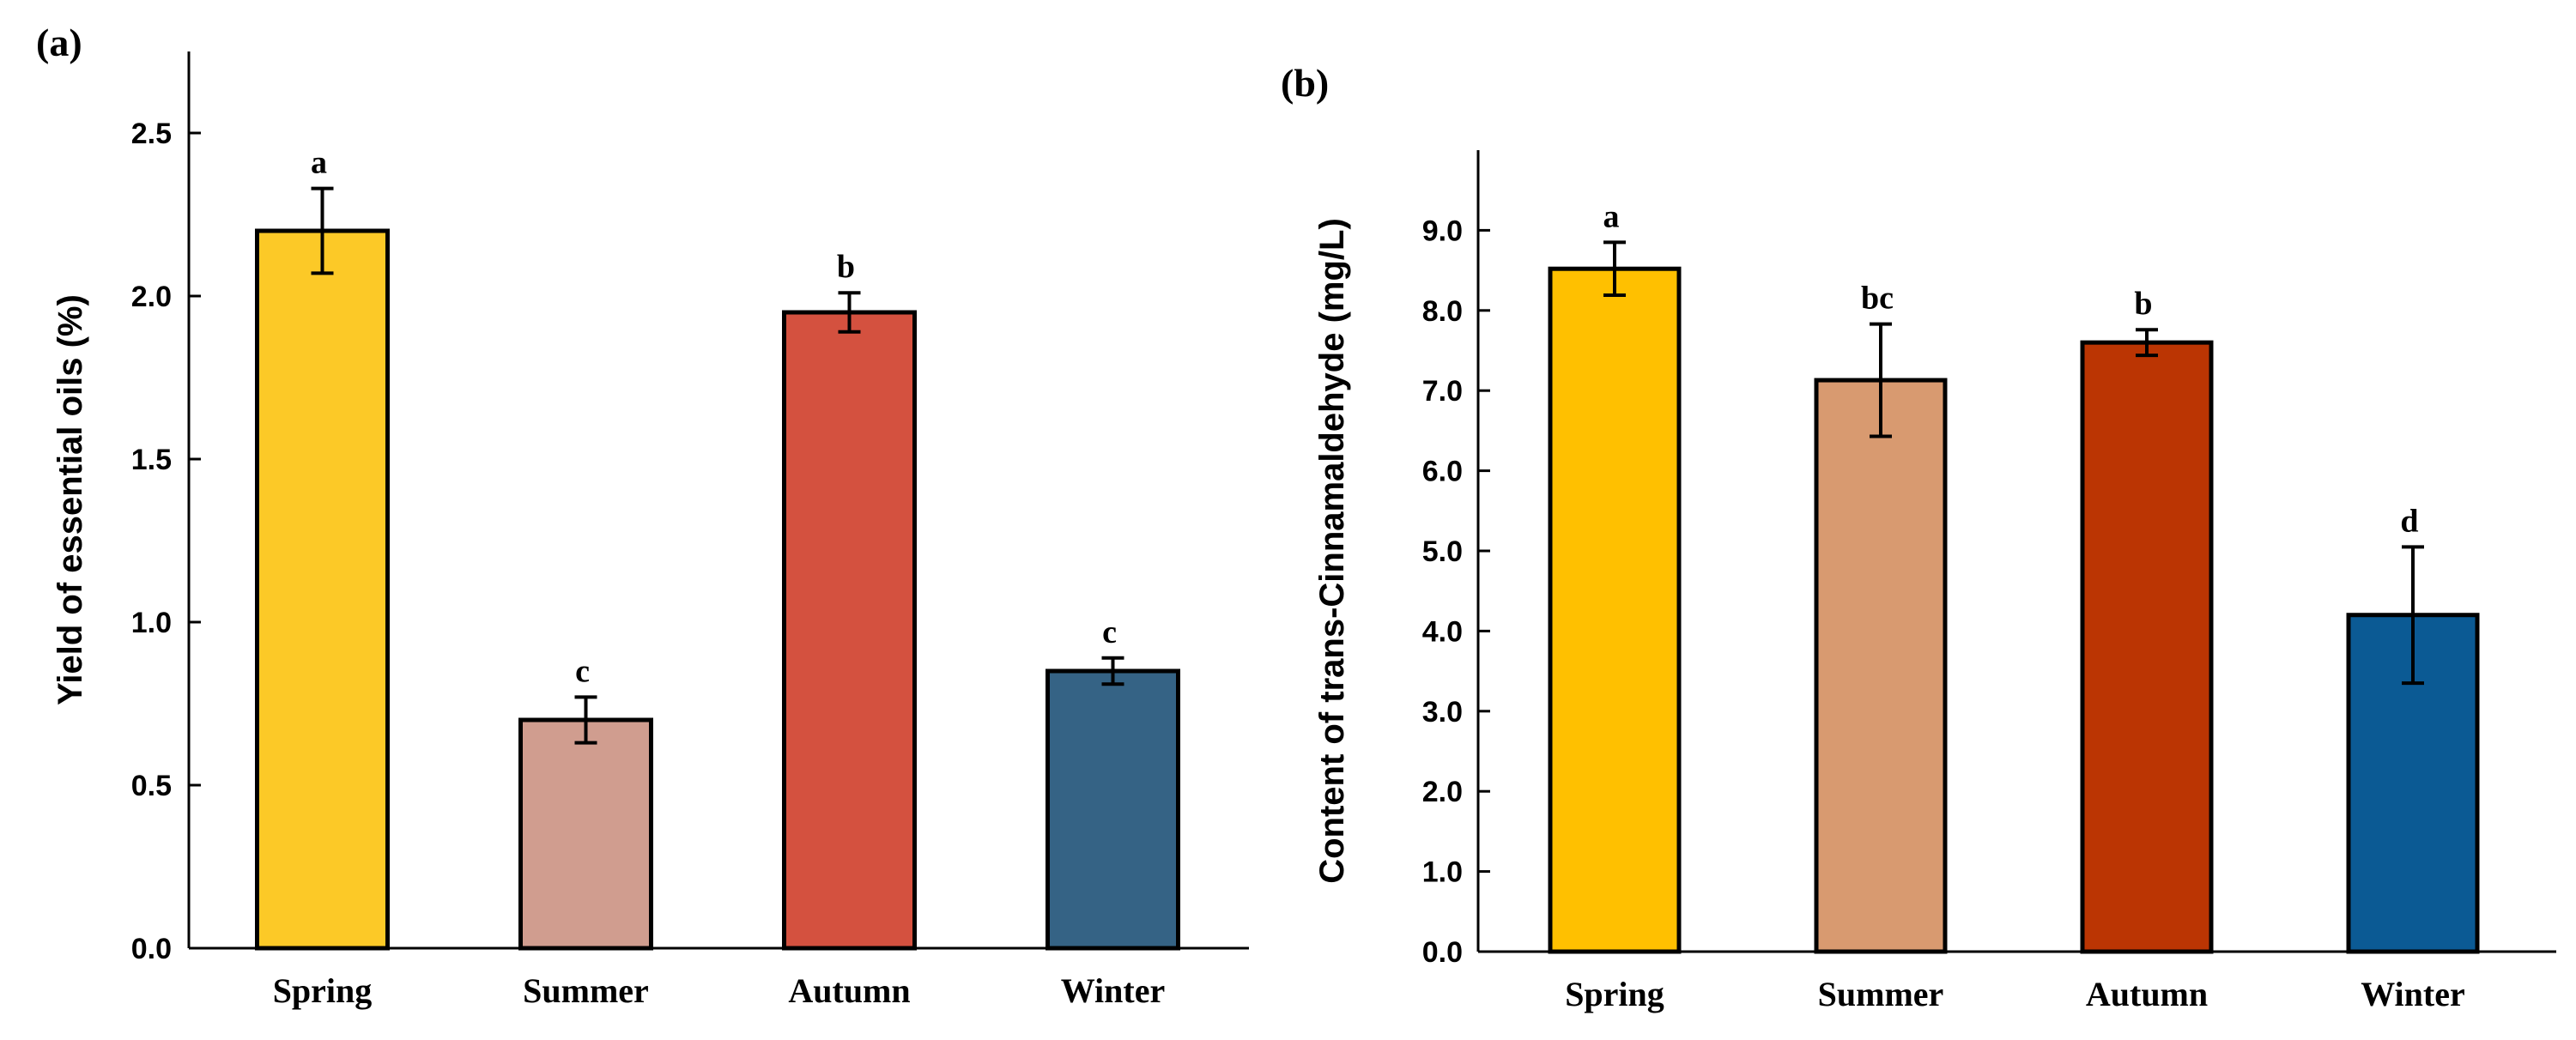 The height and width of the screenshot is (1040, 2576). What do you see at coordinates (1442, 551) in the screenshot?
I see `y-tick-label: 5.0` at bounding box center [1442, 551].